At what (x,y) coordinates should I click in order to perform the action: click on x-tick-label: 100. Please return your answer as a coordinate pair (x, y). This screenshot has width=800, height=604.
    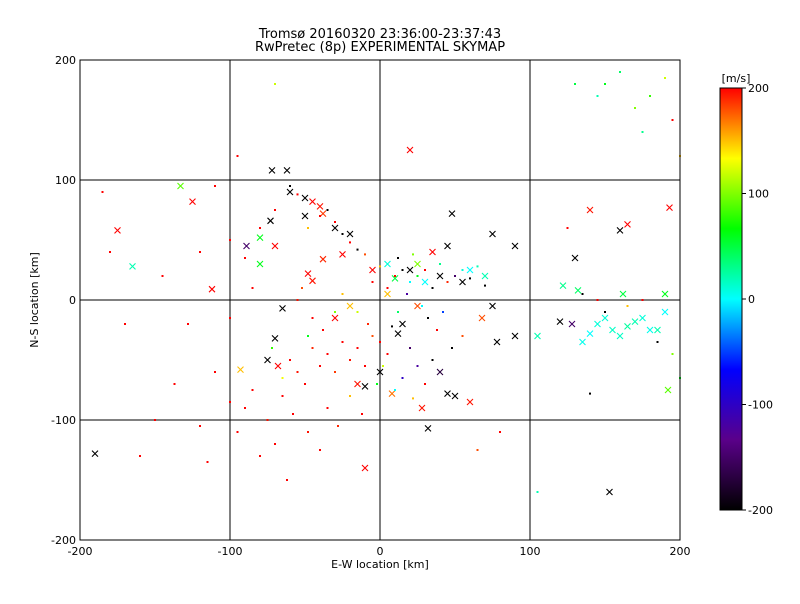
    Looking at the image, I should click on (530, 551).